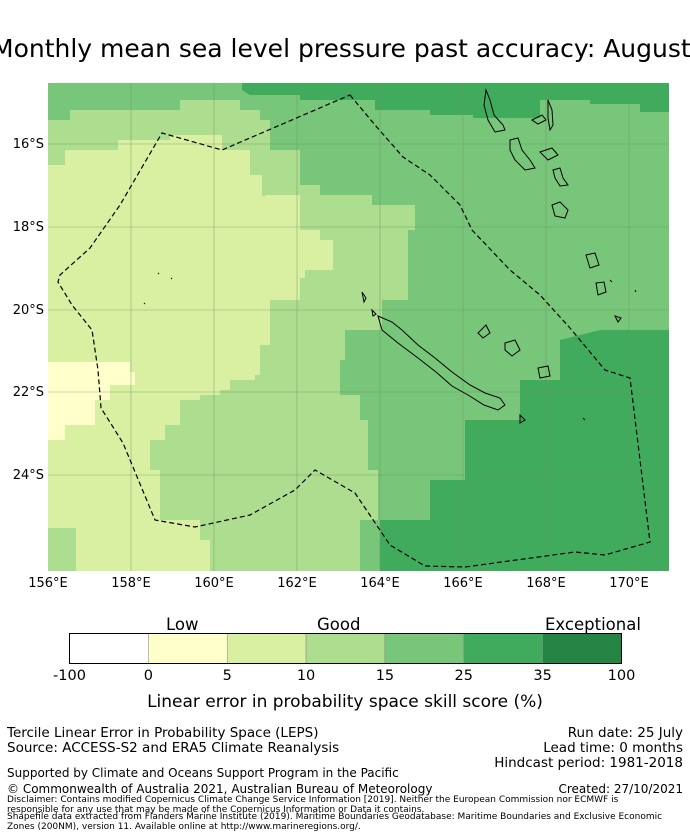 The height and width of the screenshot is (839, 690). What do you see at coordinates (69, 676) in the screenshot?
I see `colorbar-tick-label: -100` at bounding box center [69, 676].